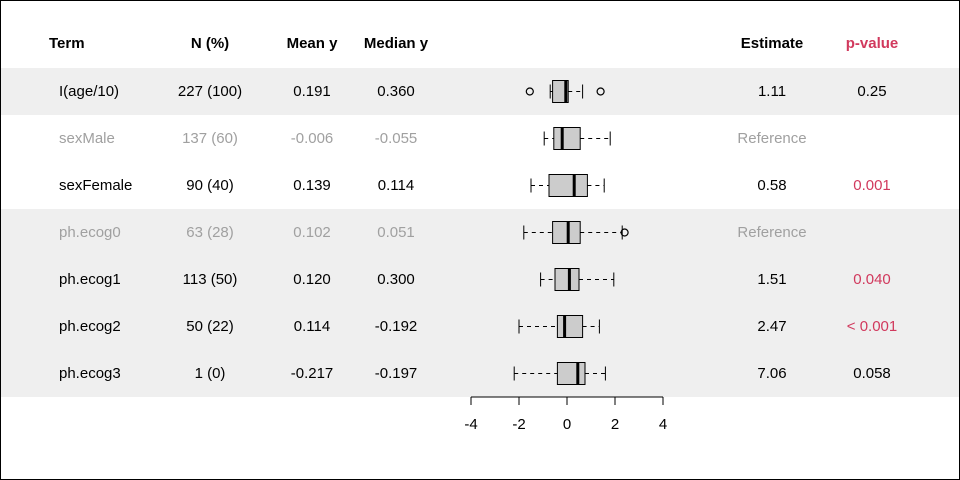 This screenshot has height=480, width=960. Describe the element at coordinates (90, 279) in the screenshot. I see `cell-term: ph.ecog1` at that location.